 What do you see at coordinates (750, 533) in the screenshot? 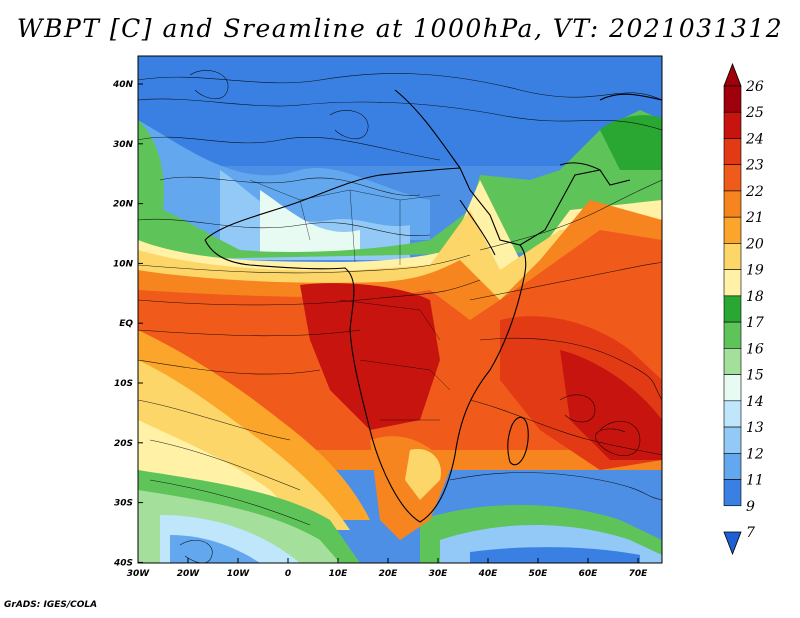
I see `colorbar-label: 7` at bounding box center [750, 533].